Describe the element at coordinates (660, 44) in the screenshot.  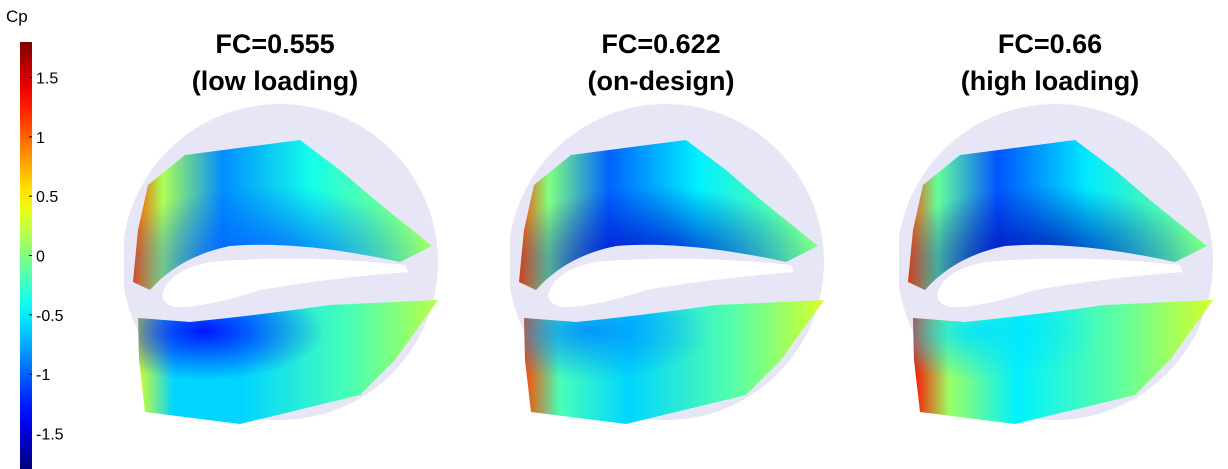
I see `panel-title-line1: FC=0.622` at that location.